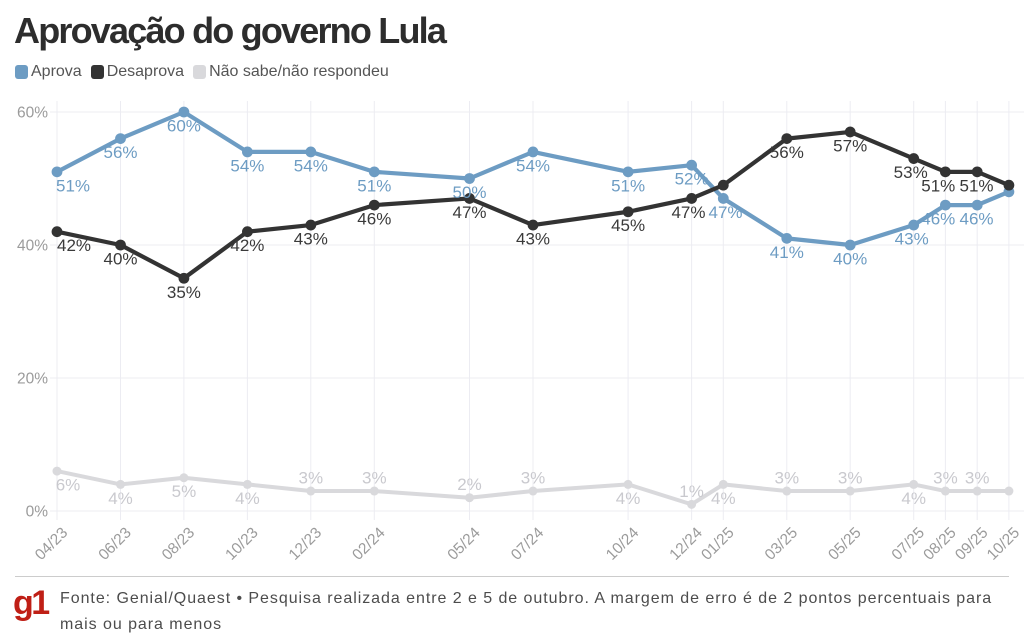 This screenshot has width=1024, height=643. What do you see at coordinates (844, 543) in the screenshot?
I see `svg-text: 05/25` at bounding box center [844, 543].